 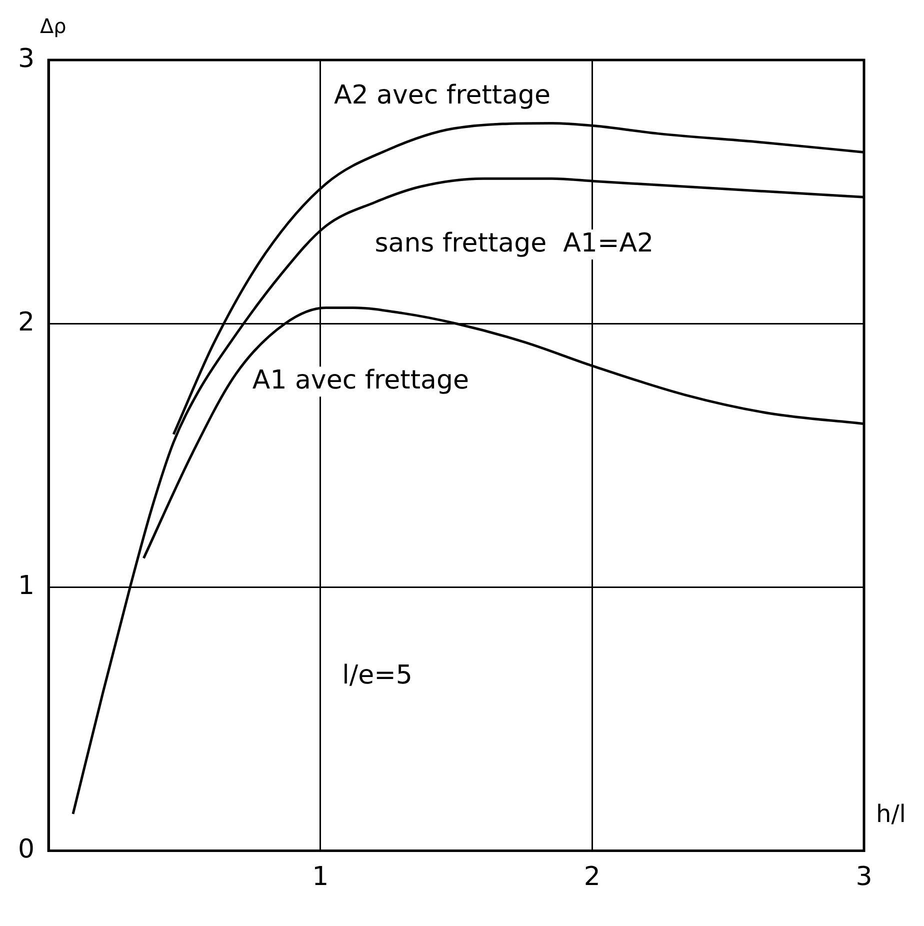 I want to click on x-tick-label: 3, so click(x=864, y=877).